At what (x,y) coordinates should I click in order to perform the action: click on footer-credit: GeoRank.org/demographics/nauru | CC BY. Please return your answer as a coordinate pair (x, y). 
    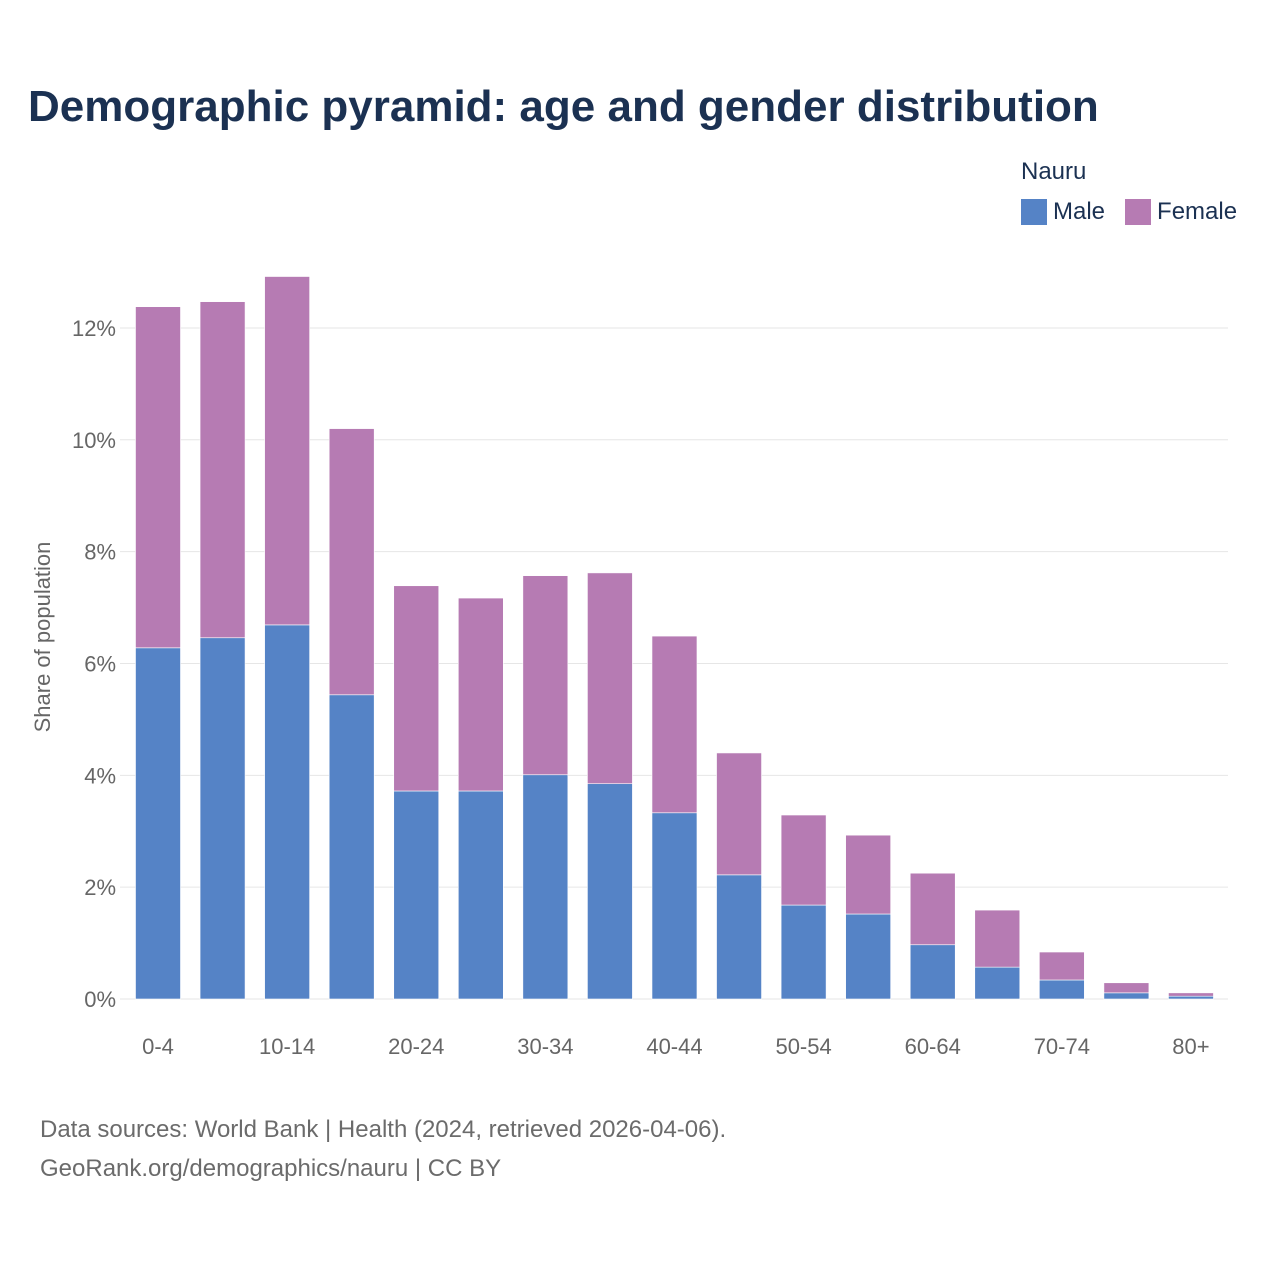
    Looking at the image, I should click on (271, 1168).